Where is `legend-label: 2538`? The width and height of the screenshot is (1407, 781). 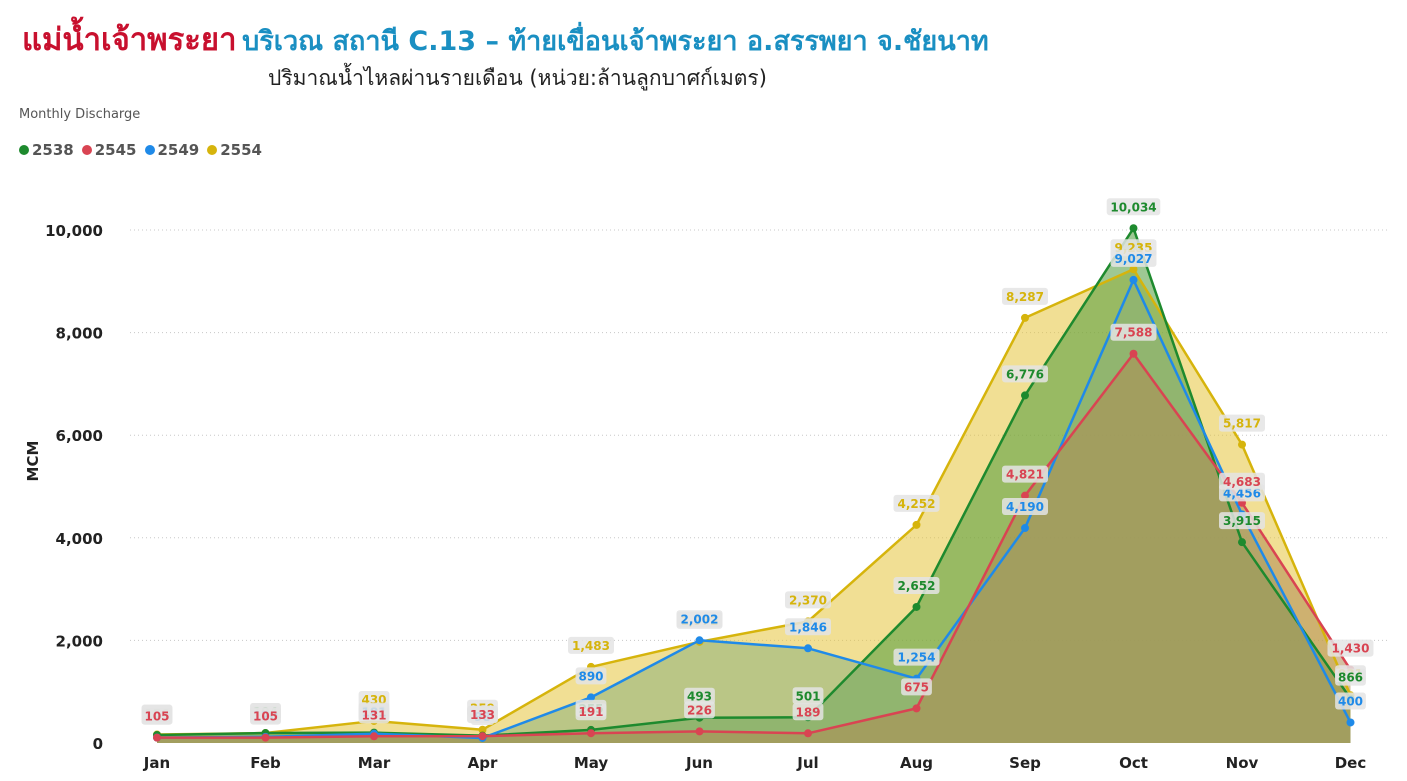
legend-label: 2538 is located at coordinates (53, 150).